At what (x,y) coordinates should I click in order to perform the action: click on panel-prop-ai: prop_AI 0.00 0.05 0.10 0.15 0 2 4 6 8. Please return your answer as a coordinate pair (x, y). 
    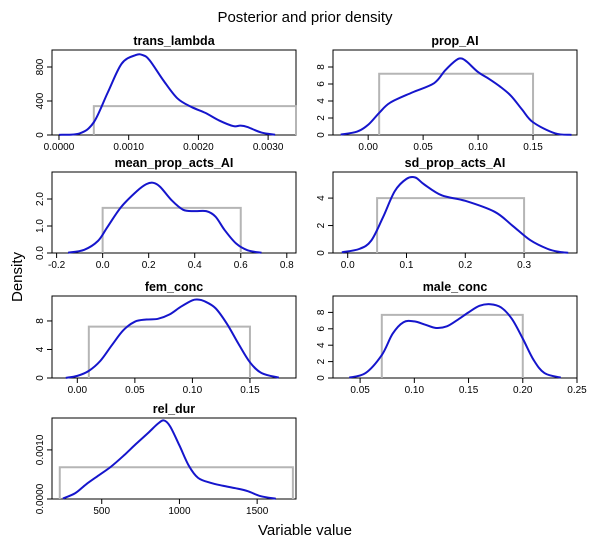
    Looking at the image, I should click on (447, 93).